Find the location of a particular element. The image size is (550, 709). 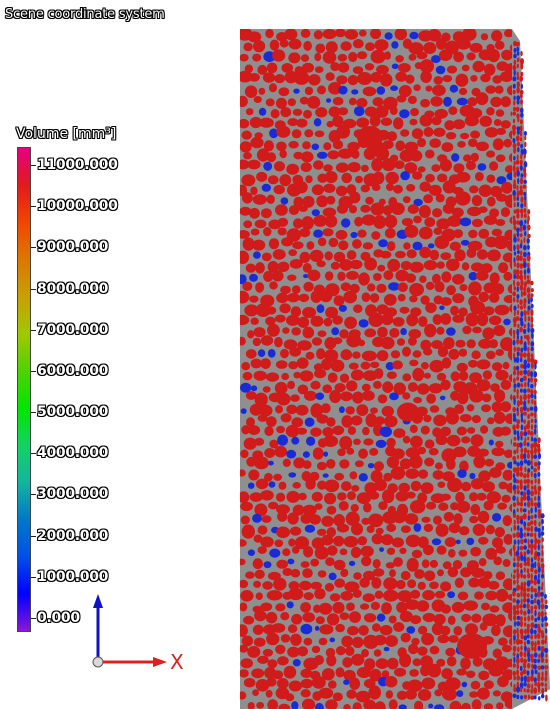

legend-tick-mark is located at coordinates (33, 577).